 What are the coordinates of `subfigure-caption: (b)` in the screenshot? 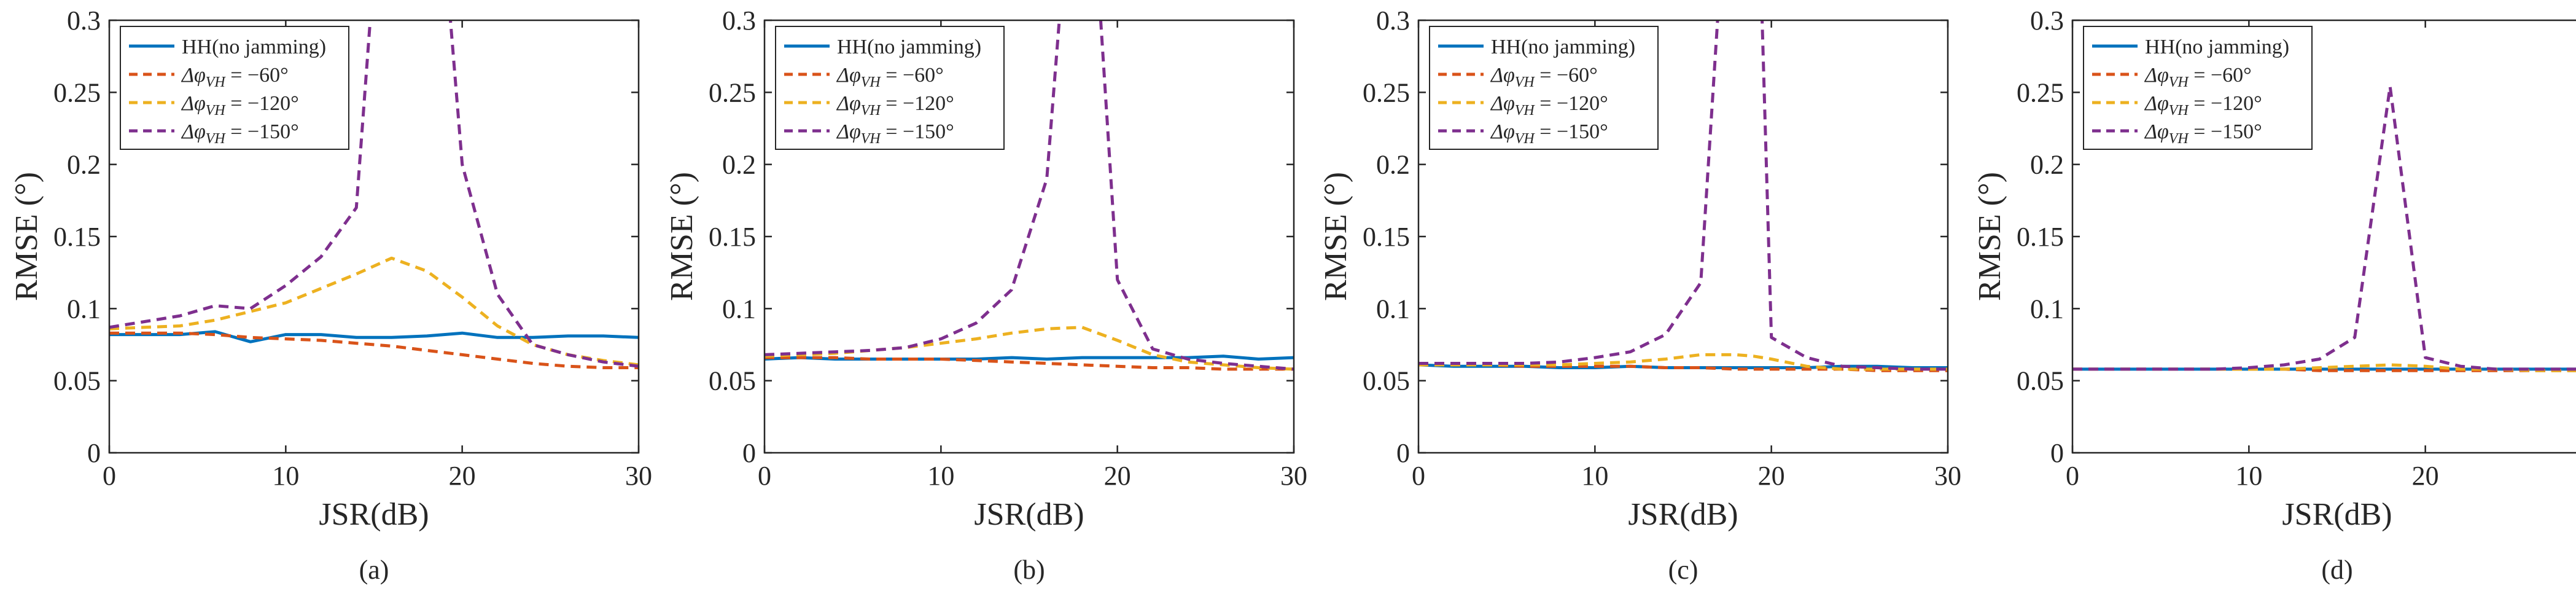 It's located at (1029, 570).